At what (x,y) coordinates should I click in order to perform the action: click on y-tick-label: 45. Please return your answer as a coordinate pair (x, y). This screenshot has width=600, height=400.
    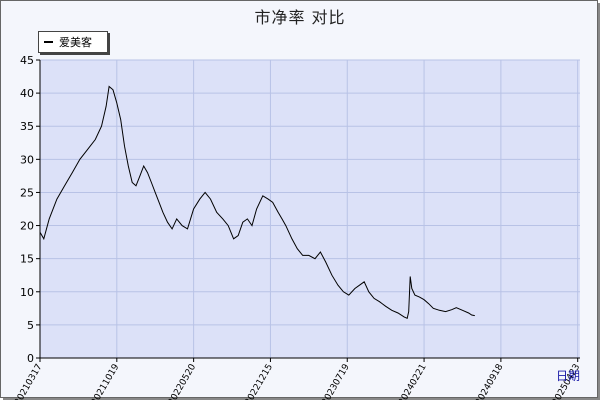
    Looking at the image, I should click on (27, 60).